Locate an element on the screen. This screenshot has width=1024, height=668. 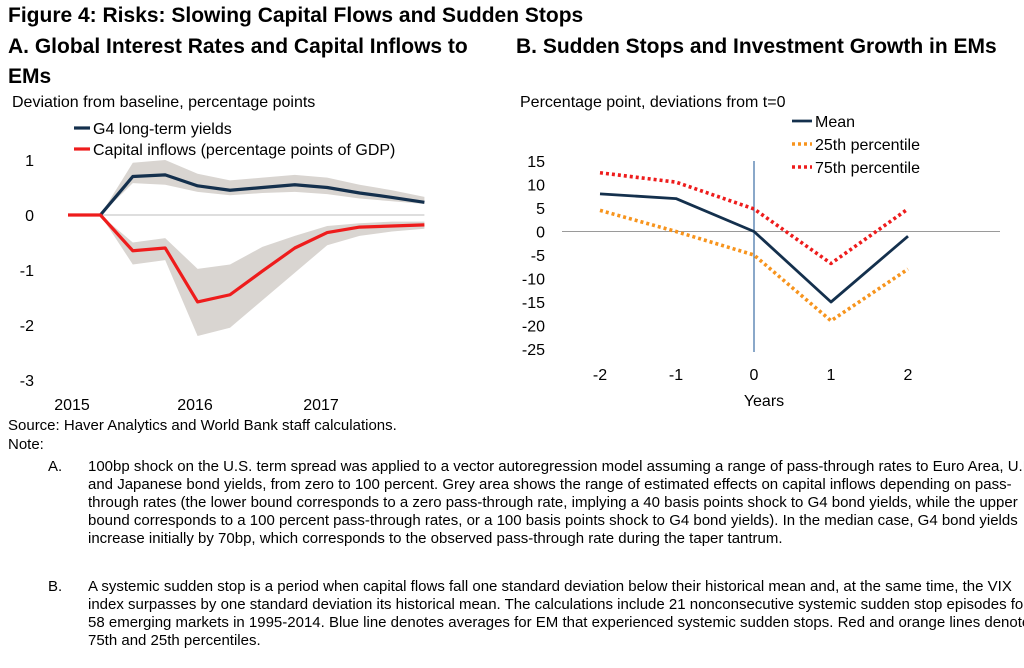
y-tick-label: -15 is located at coordinates (533, 303).